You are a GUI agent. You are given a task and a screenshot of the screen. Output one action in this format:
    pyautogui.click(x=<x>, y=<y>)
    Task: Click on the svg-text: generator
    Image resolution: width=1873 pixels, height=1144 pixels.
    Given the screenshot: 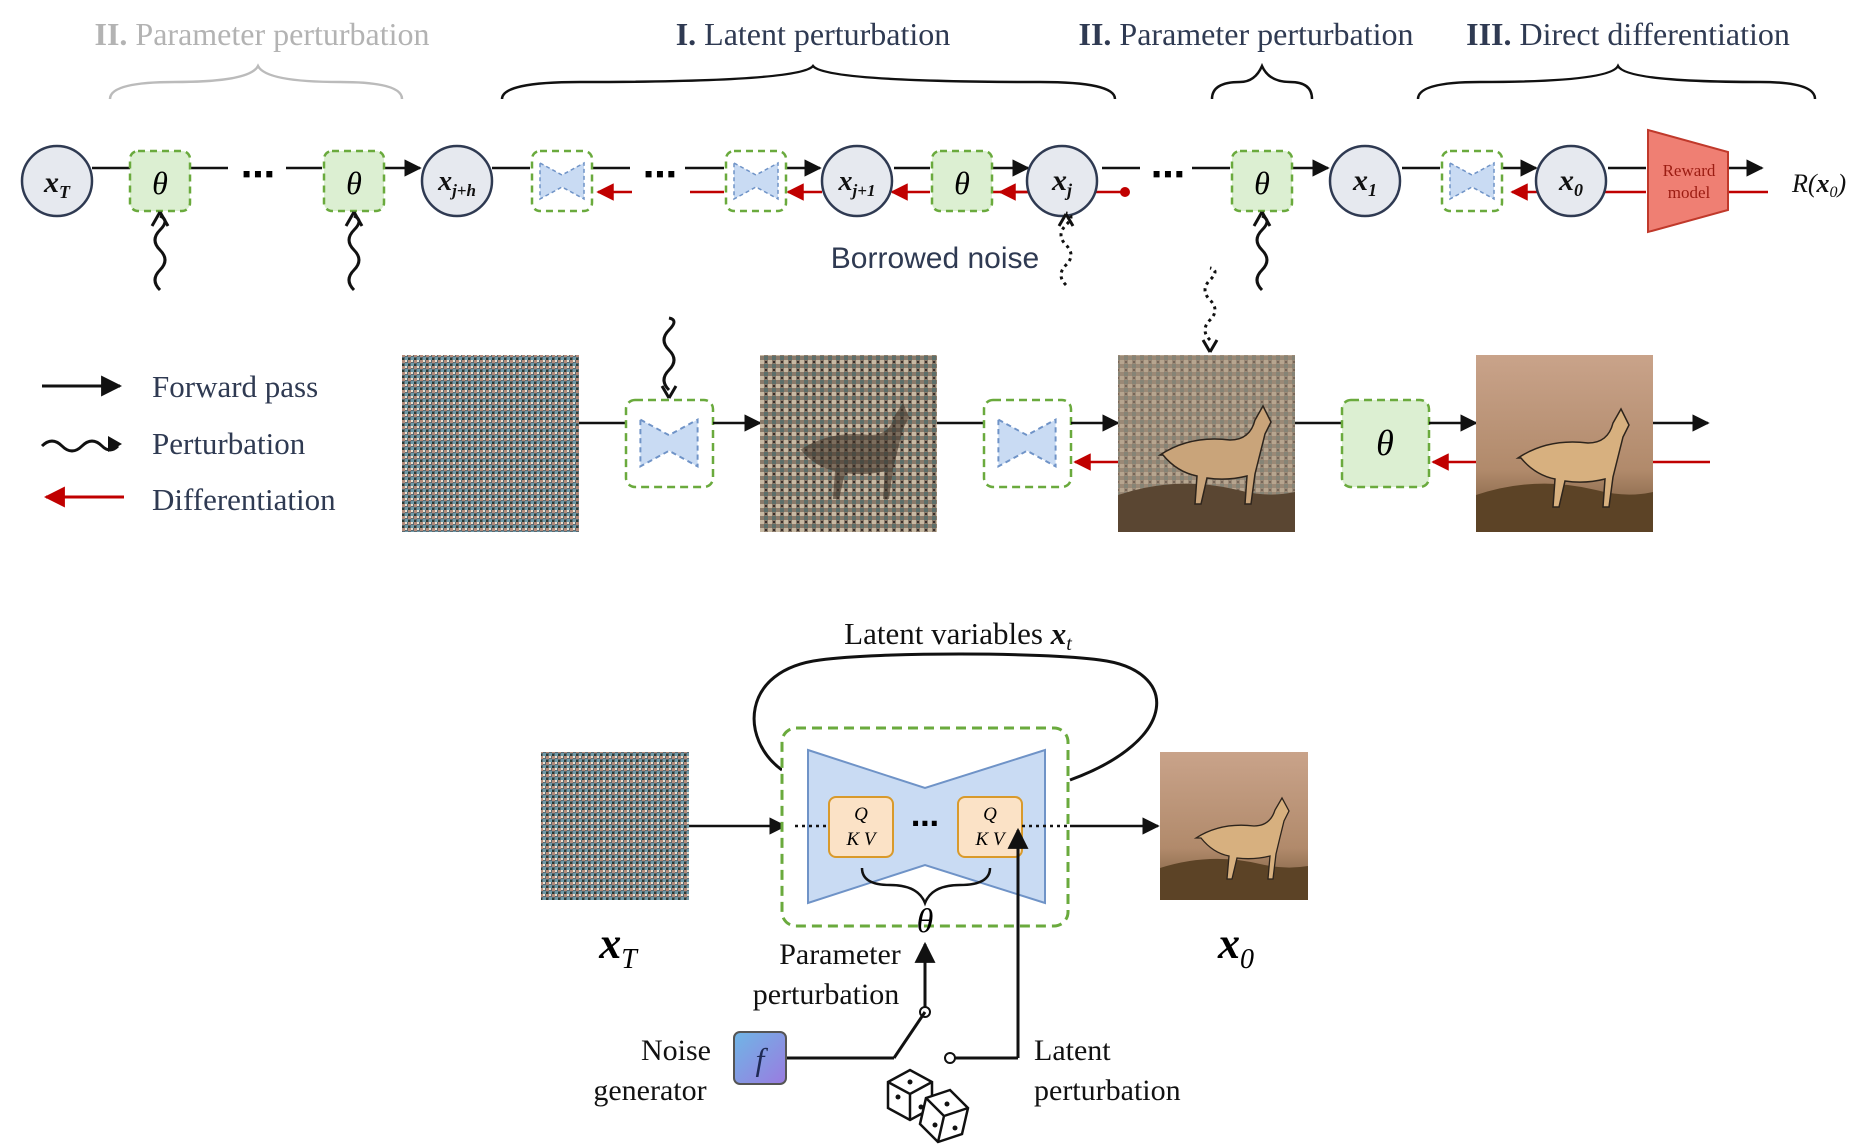 What is the action you would take?
    pyautogui.click(x=649, y=1090)
    